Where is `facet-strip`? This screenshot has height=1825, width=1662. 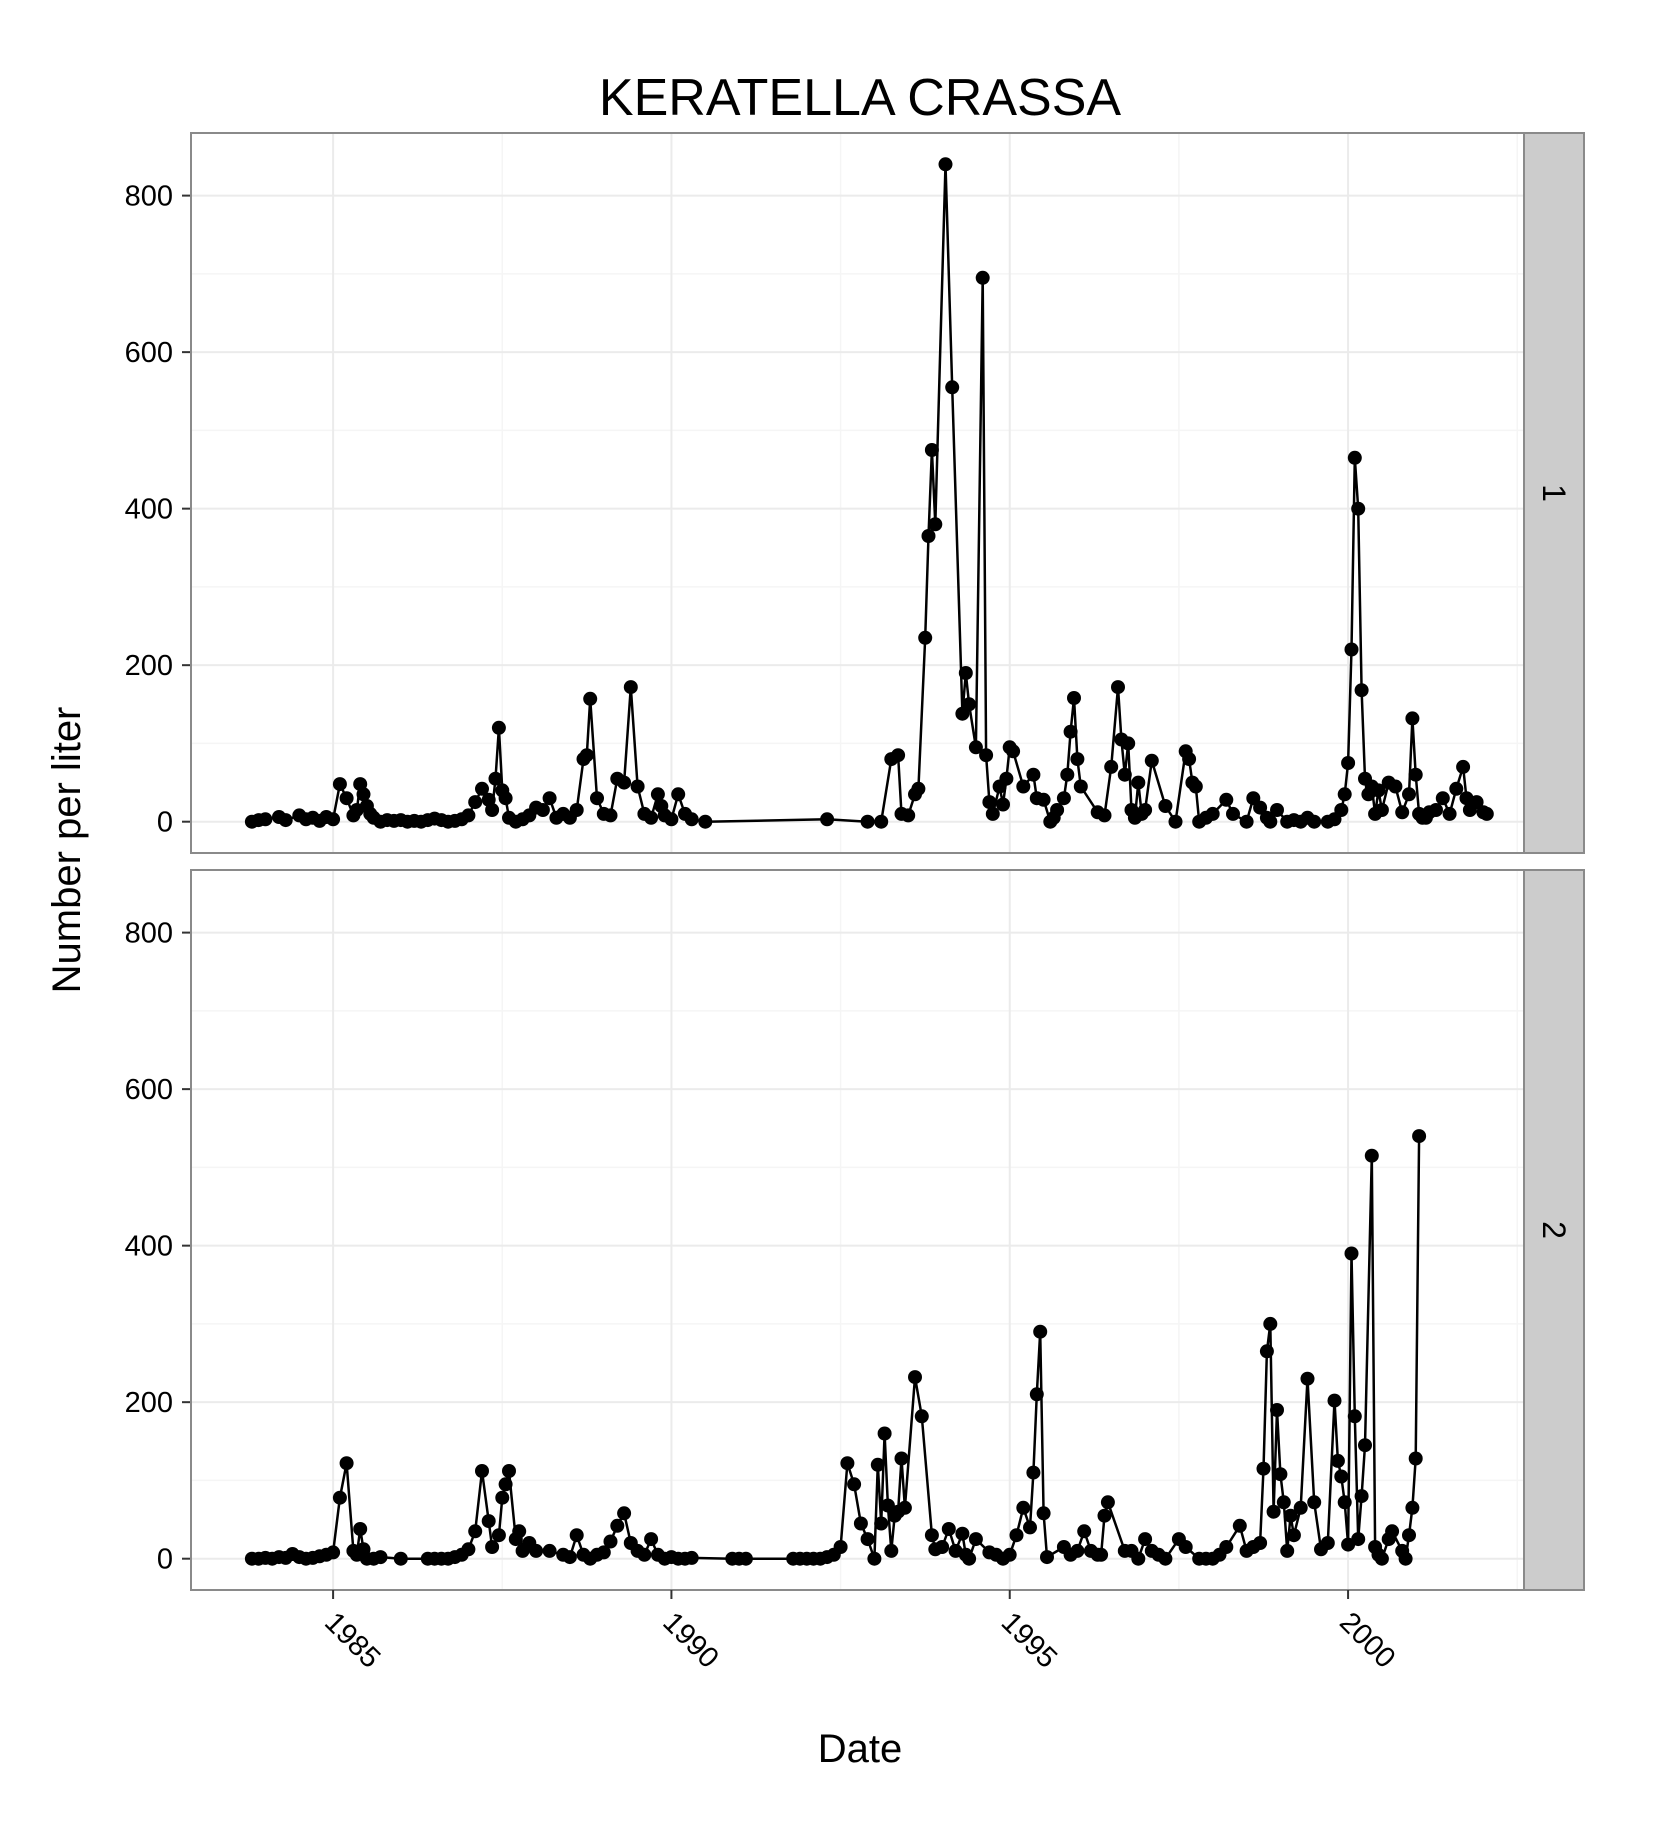
facet-strip is located at coordinates (1554, 493).